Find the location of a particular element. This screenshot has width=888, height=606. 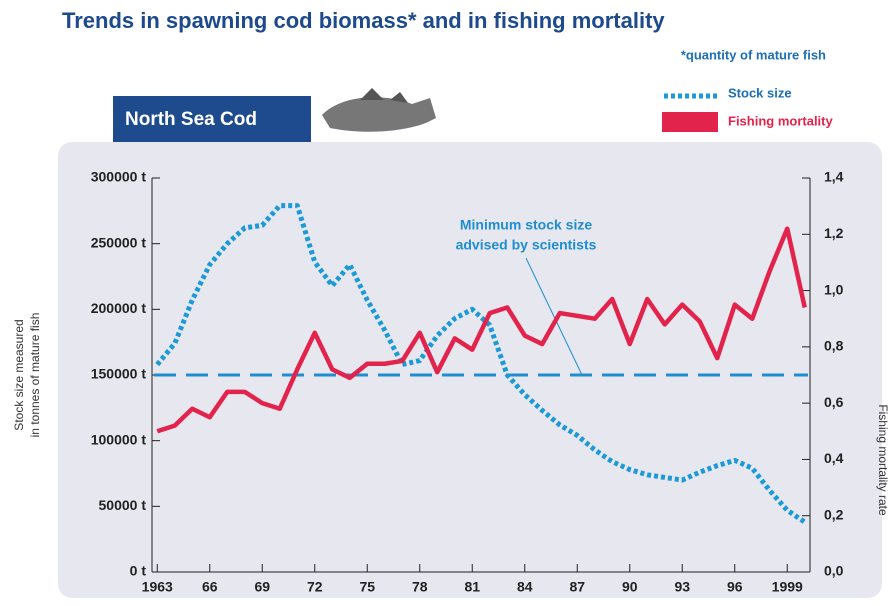

x-tick-label: 93 is located at coordinates (682, 587).